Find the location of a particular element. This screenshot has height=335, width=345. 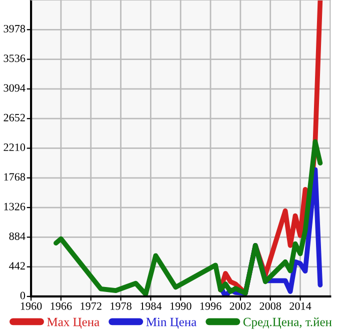

x-tick-label: 2008 is located at coordinates (271, 306).